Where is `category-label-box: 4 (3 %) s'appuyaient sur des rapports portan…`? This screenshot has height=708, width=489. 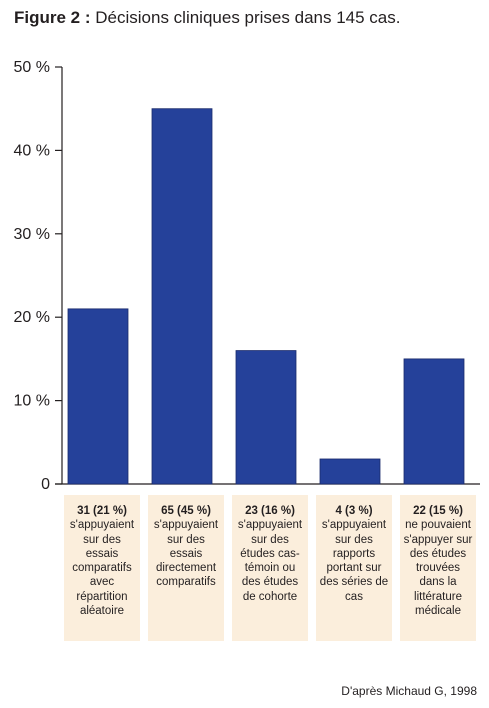 category-label-box: 4 (3 %) s'appuyaient sur des rapports portan… is located at coordinates (354, 568).